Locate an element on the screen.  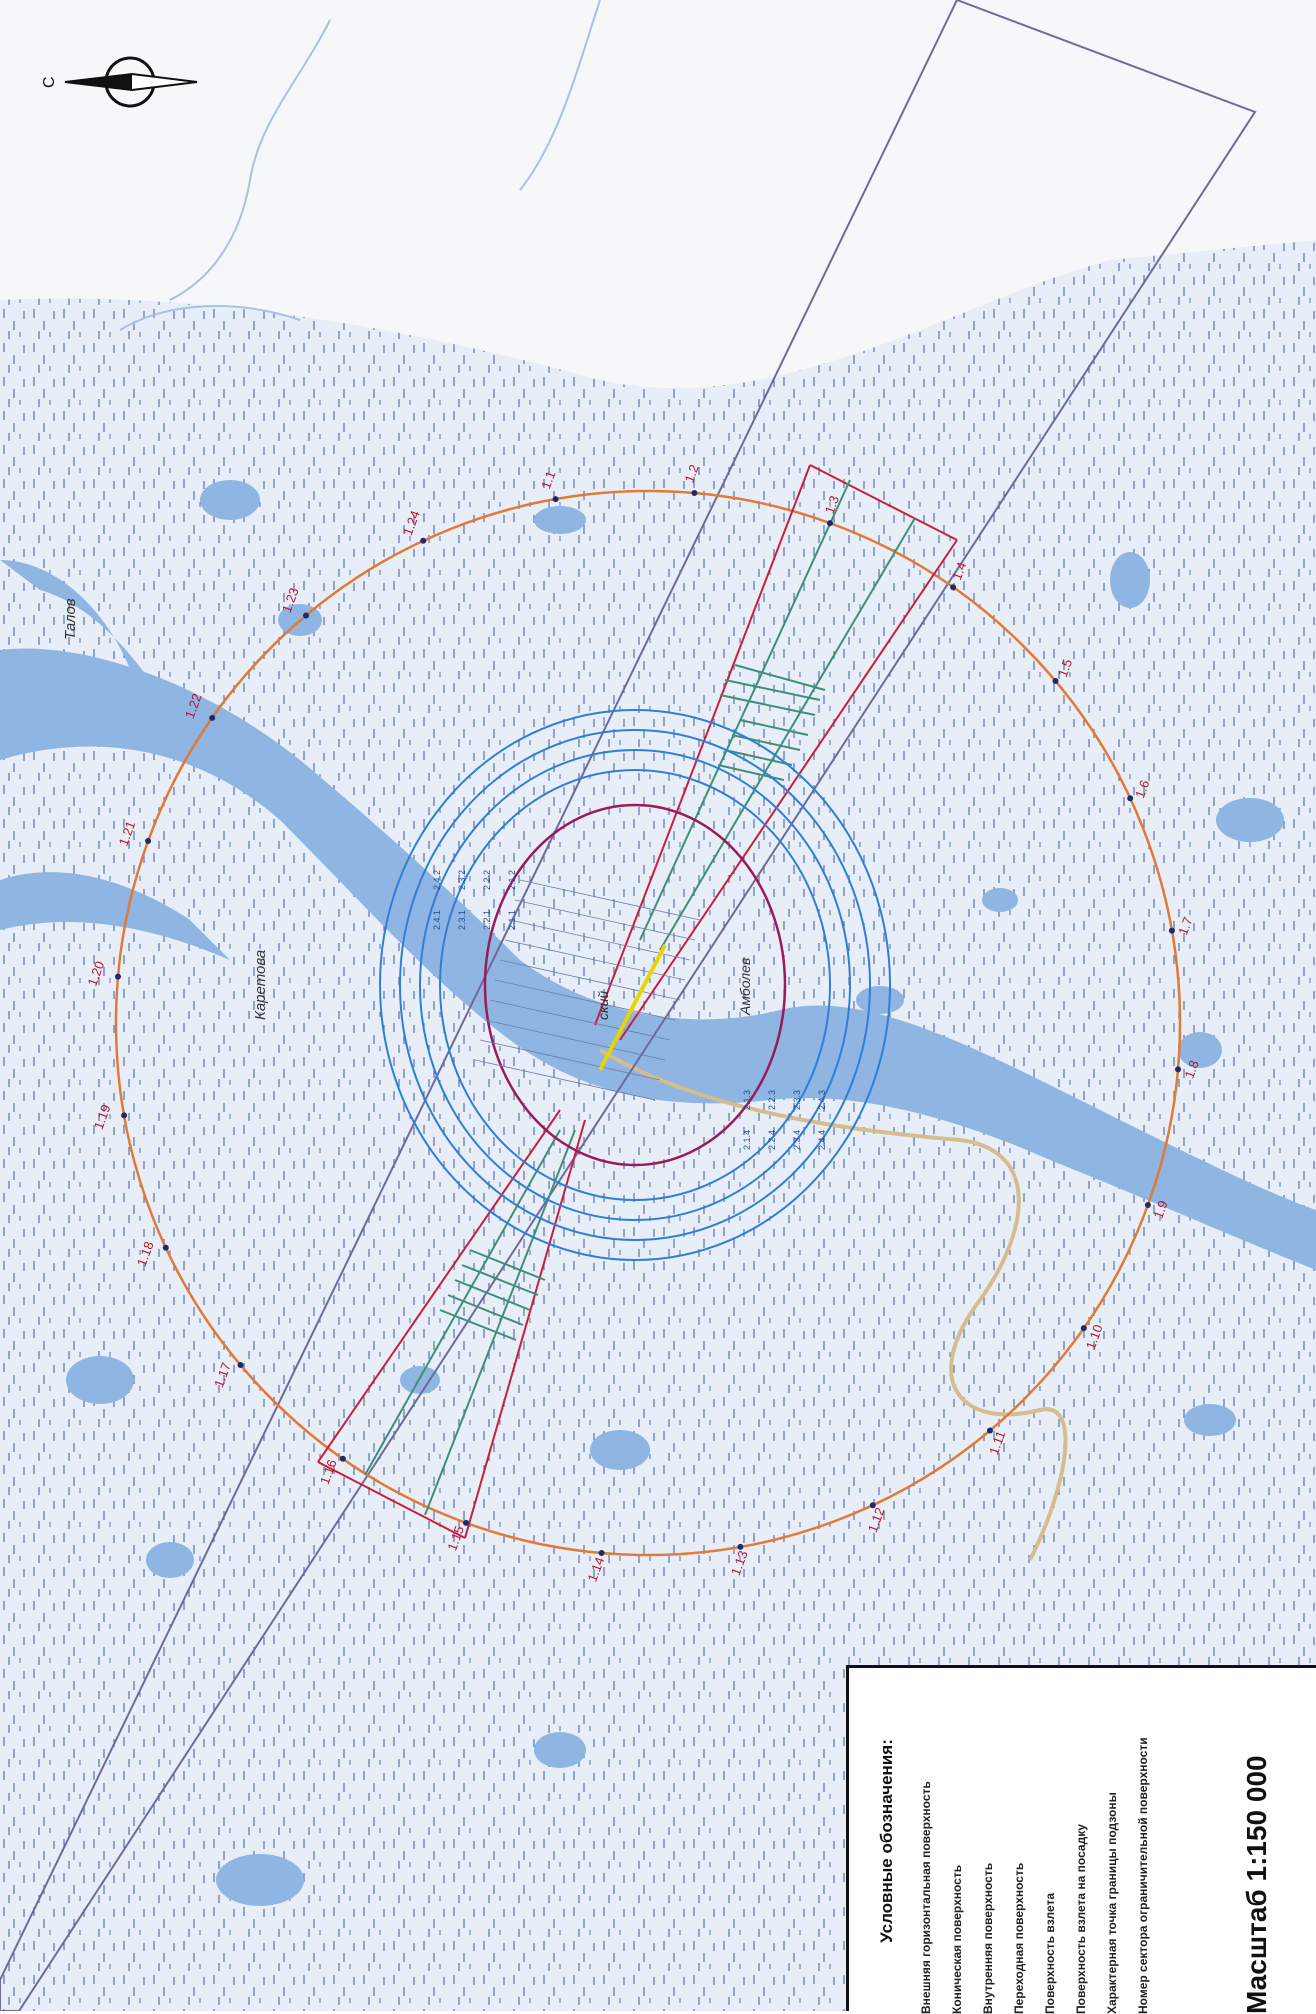
place-label-2: Амболев is located at coordinates (745, 987).